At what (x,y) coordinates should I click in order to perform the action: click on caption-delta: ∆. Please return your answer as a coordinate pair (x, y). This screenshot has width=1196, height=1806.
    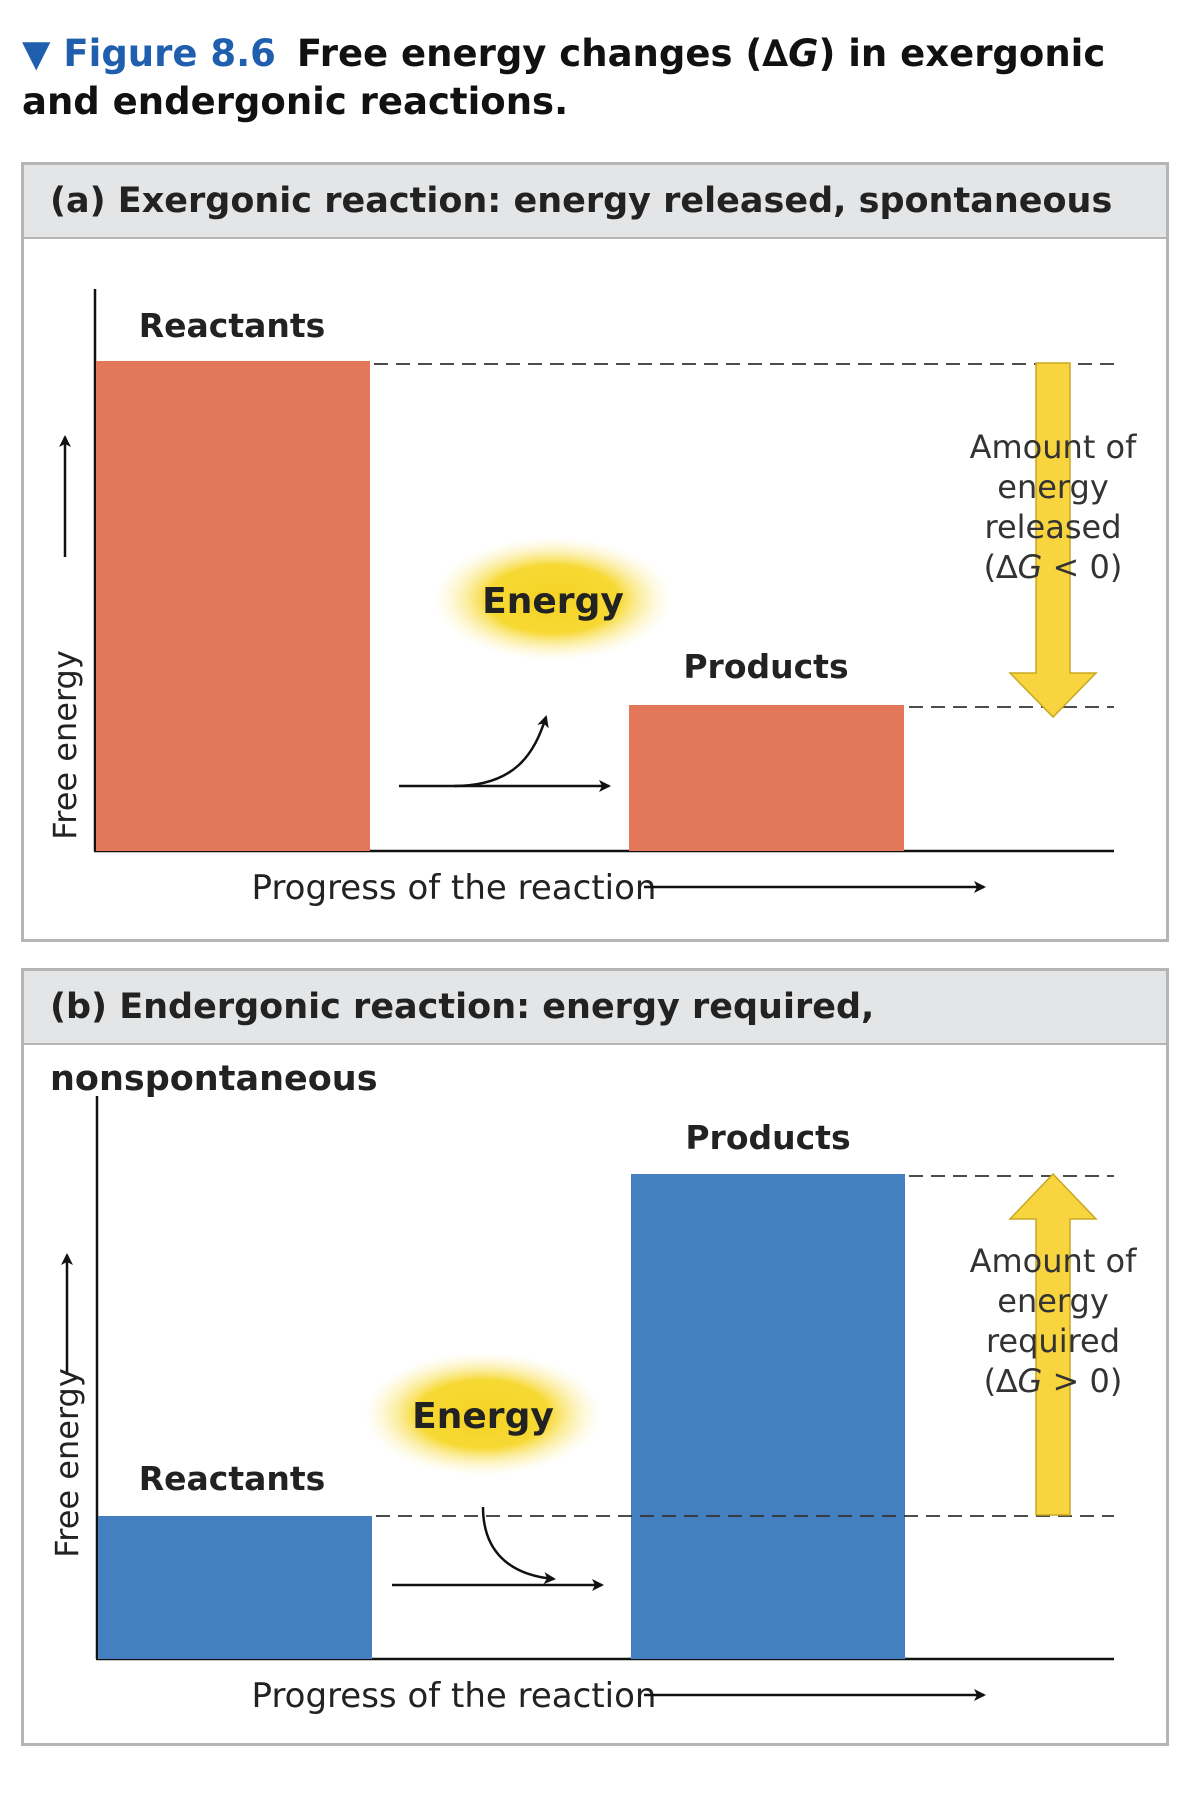
    Looking at the image, I should click on (775, 53).